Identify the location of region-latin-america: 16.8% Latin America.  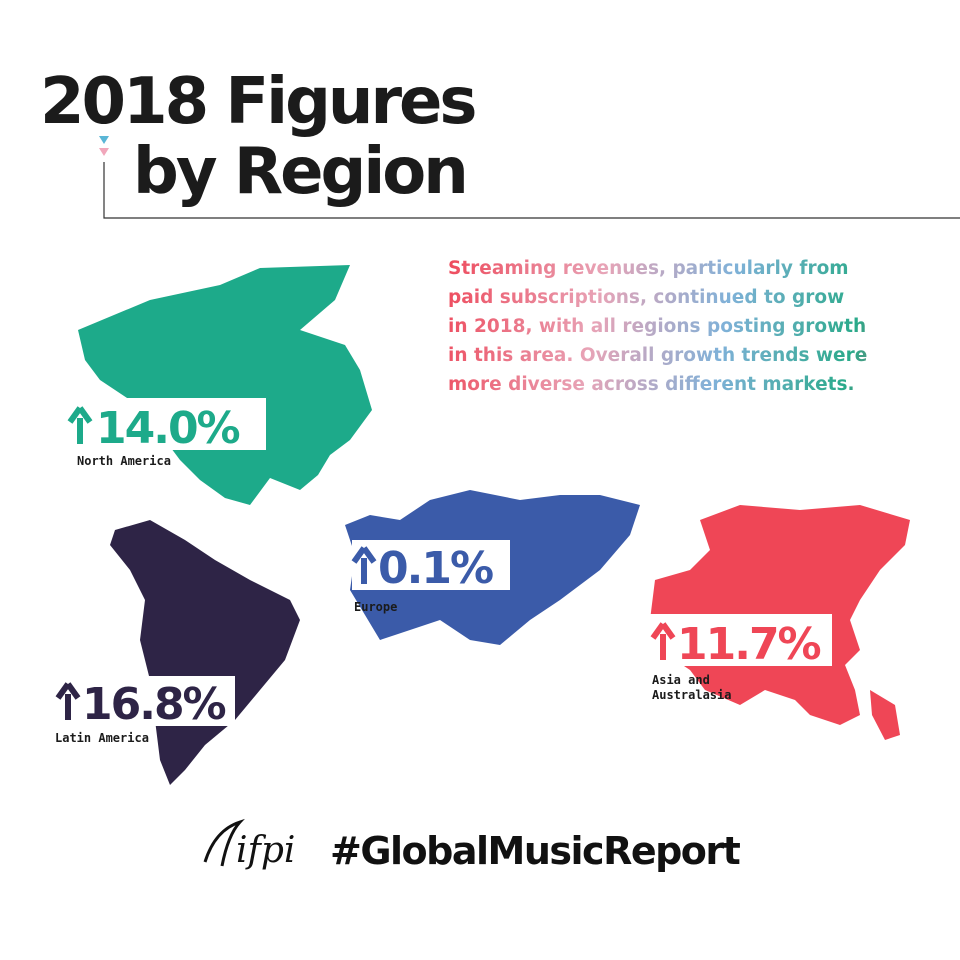
(145, 710).